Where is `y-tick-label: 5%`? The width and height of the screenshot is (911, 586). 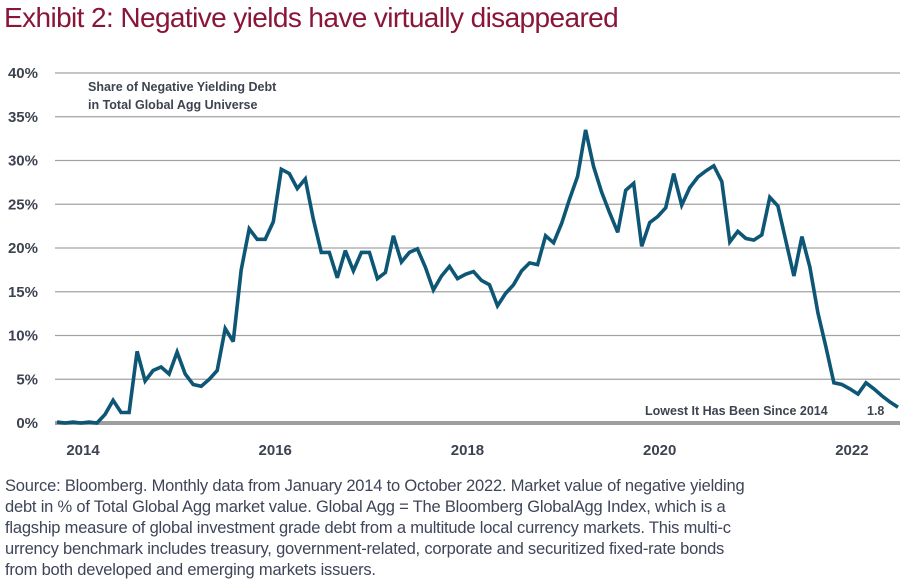
y-tick-label: 5% is located at coordinates (27, 379).